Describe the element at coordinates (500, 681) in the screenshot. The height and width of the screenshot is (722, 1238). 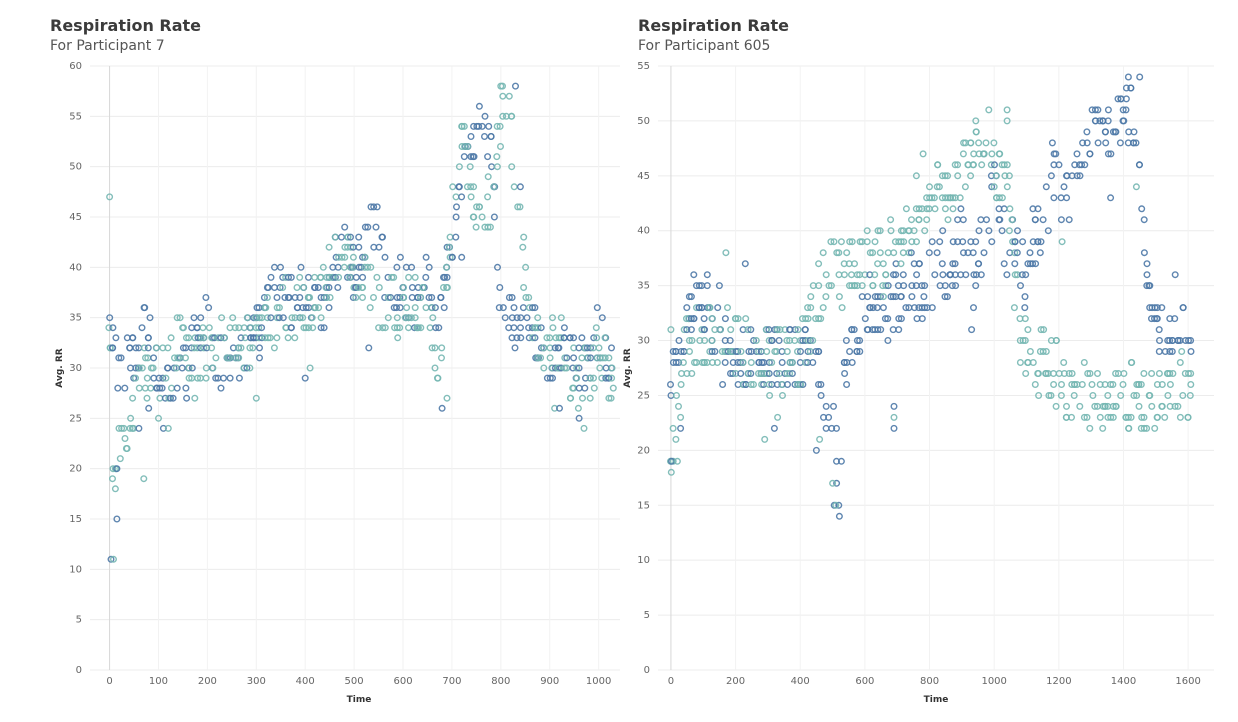
I see `x-tick-label: 800` at that location.